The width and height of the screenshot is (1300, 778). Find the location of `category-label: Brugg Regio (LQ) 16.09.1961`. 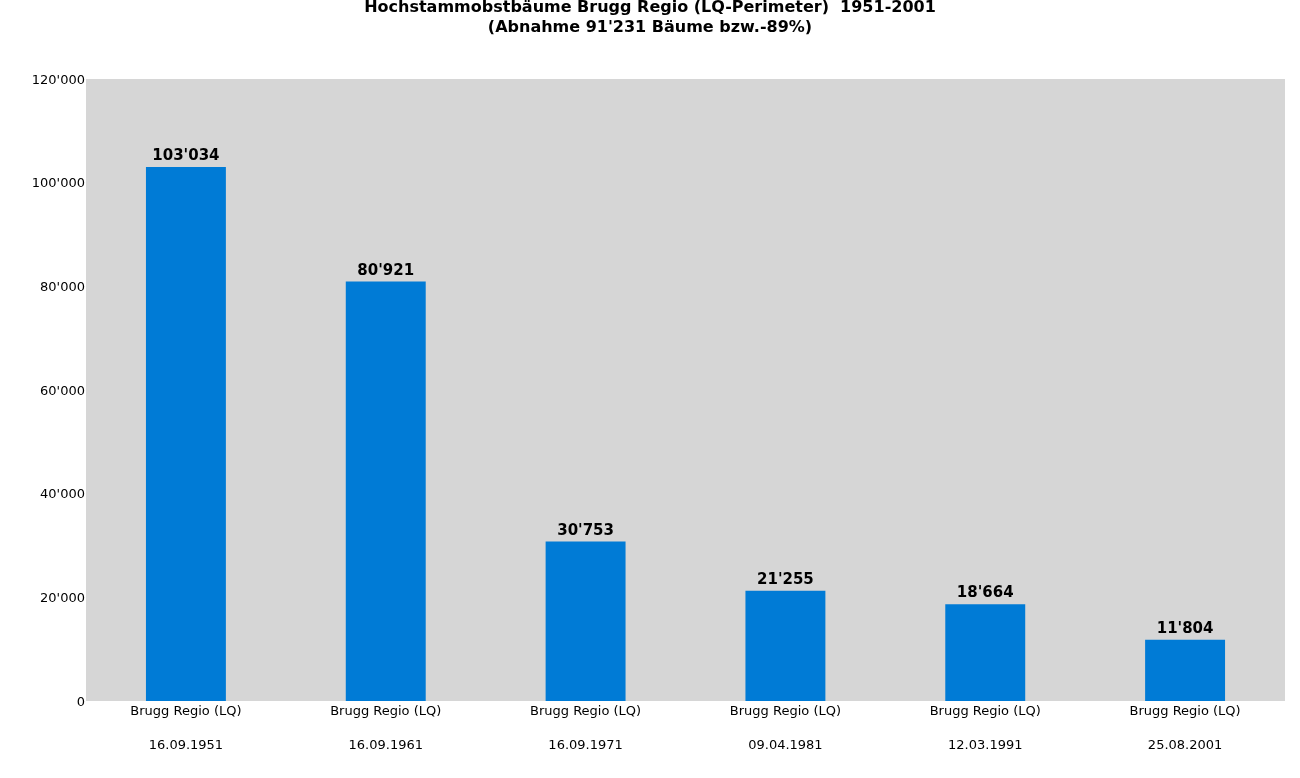

category-label: Brugg Regio (LQ) 16.09.1961 is located at coordinates (386, 727).